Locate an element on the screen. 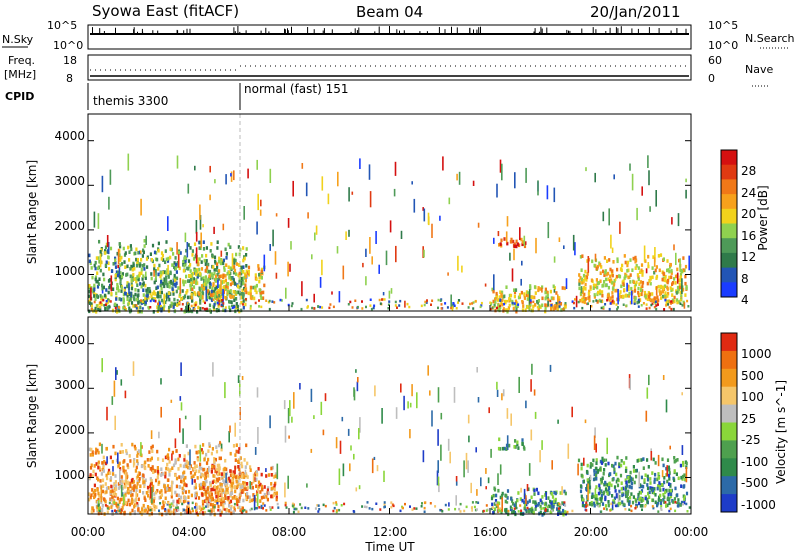 The image size is (800, 554). velocity-colorbar-swatch is located at coordinates (729, 485).